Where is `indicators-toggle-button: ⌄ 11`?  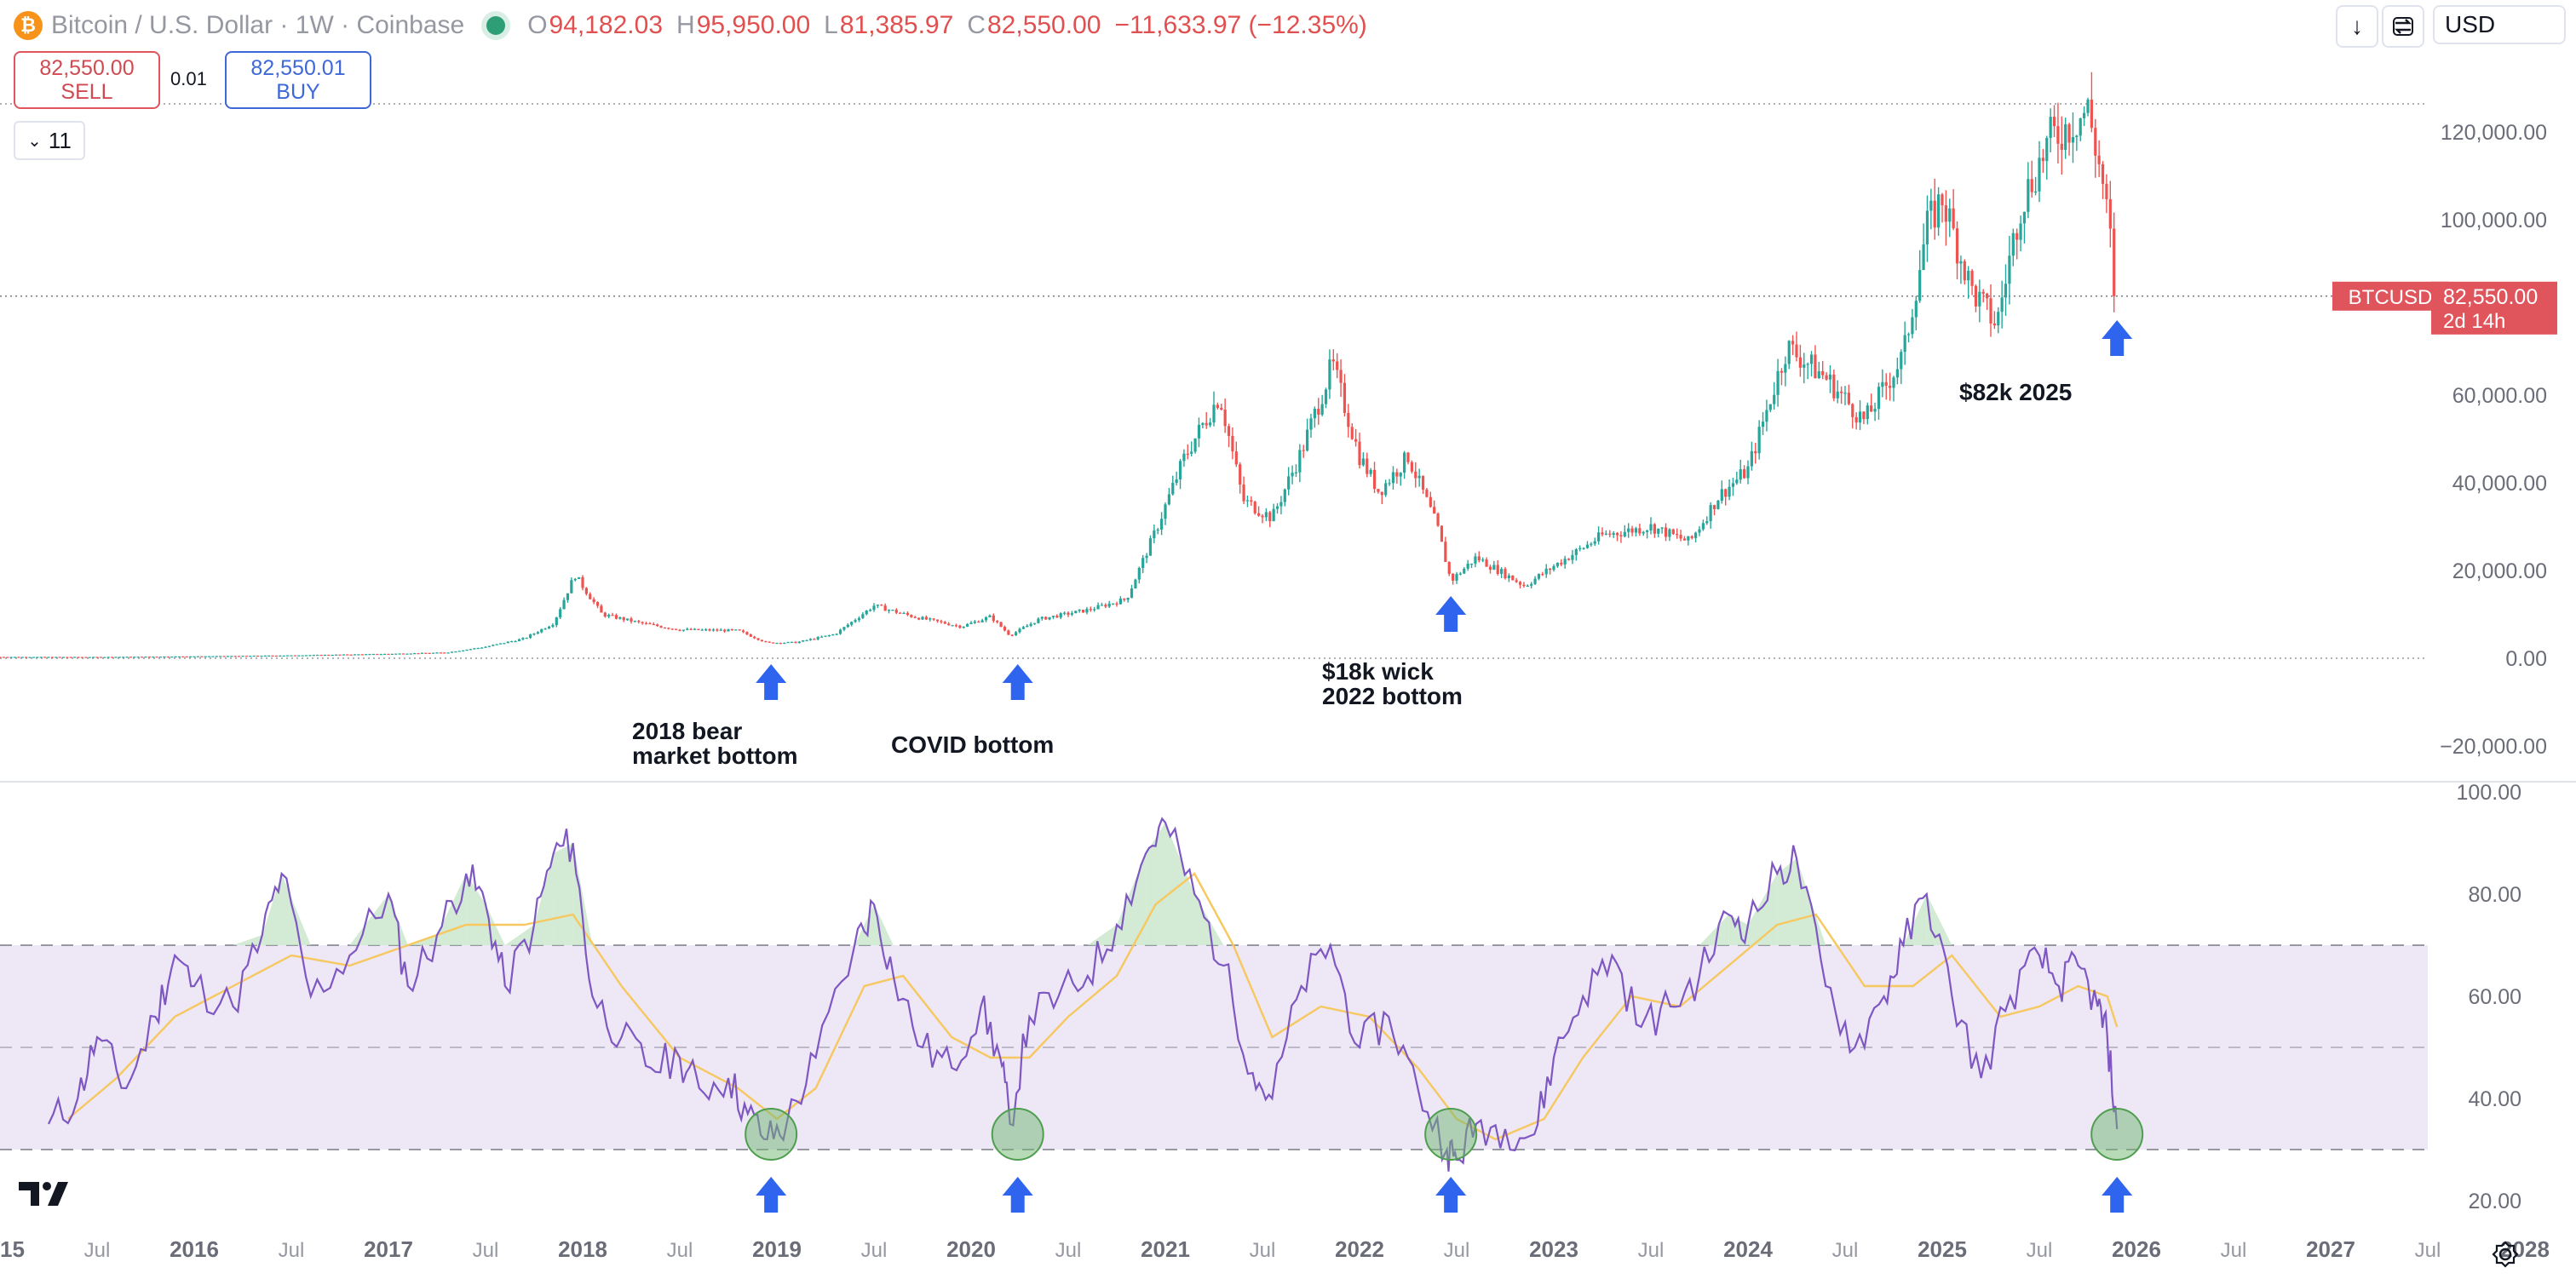 indicators-toggle-button: ⌄ 11 is located at coordinates (50, 141).